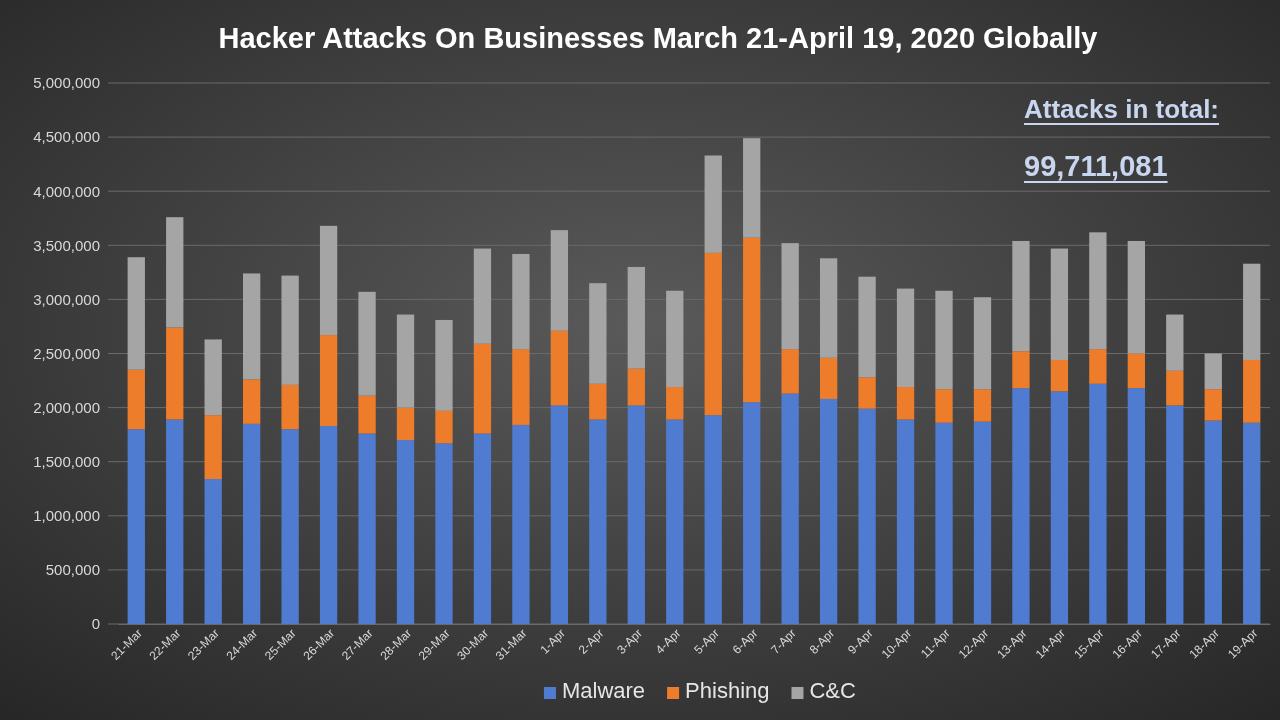 Image resolution: width=1280 pixels, height=720 pixels. I want to click on legend-label: C&C, so click(833, 690).